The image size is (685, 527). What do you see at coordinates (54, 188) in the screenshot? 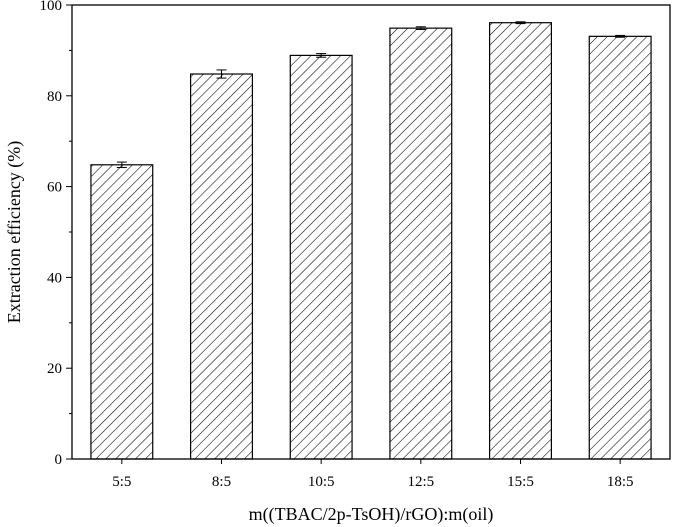
I see `y-tick-label: 60` at bounding box center [54, 188].